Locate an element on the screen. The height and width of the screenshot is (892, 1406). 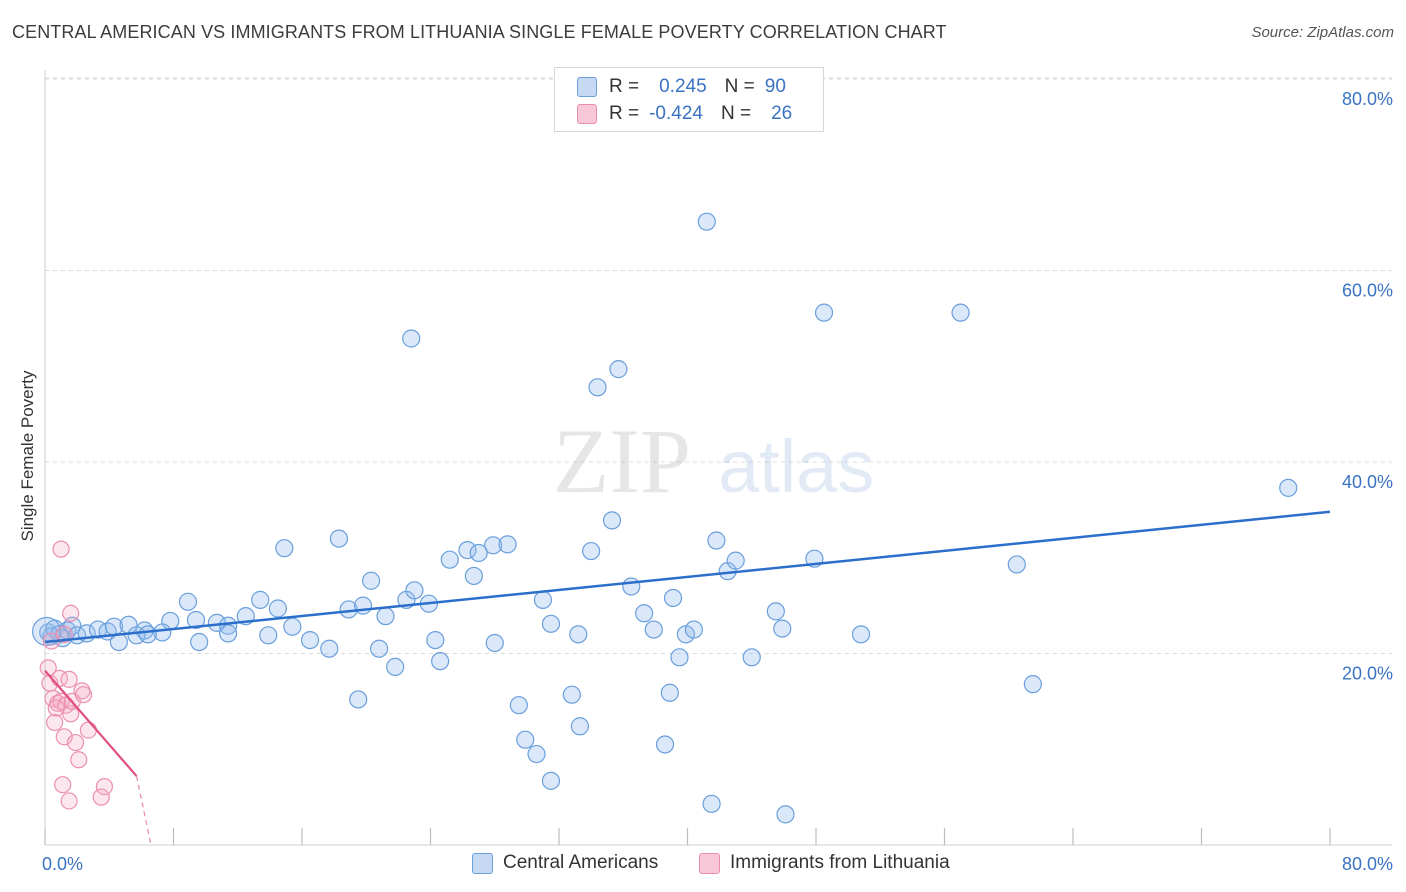
legend-r-value: 0.245 is located at coordinates (683, 86).